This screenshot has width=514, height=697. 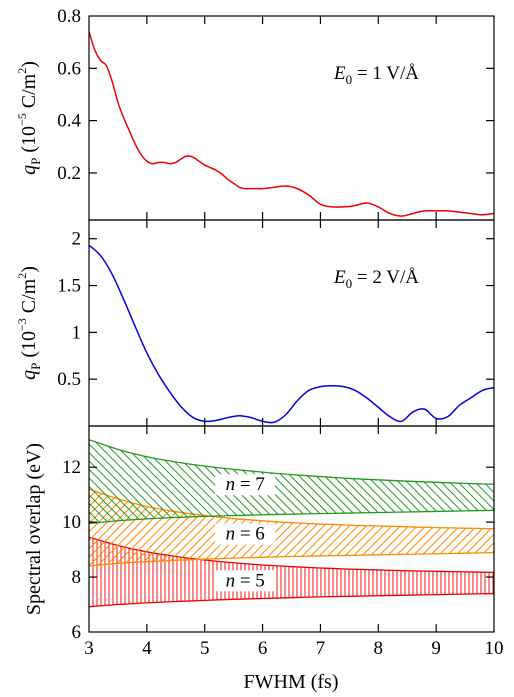 I want to click on y-tick-label: 0.2, so click(x=69, y=173).